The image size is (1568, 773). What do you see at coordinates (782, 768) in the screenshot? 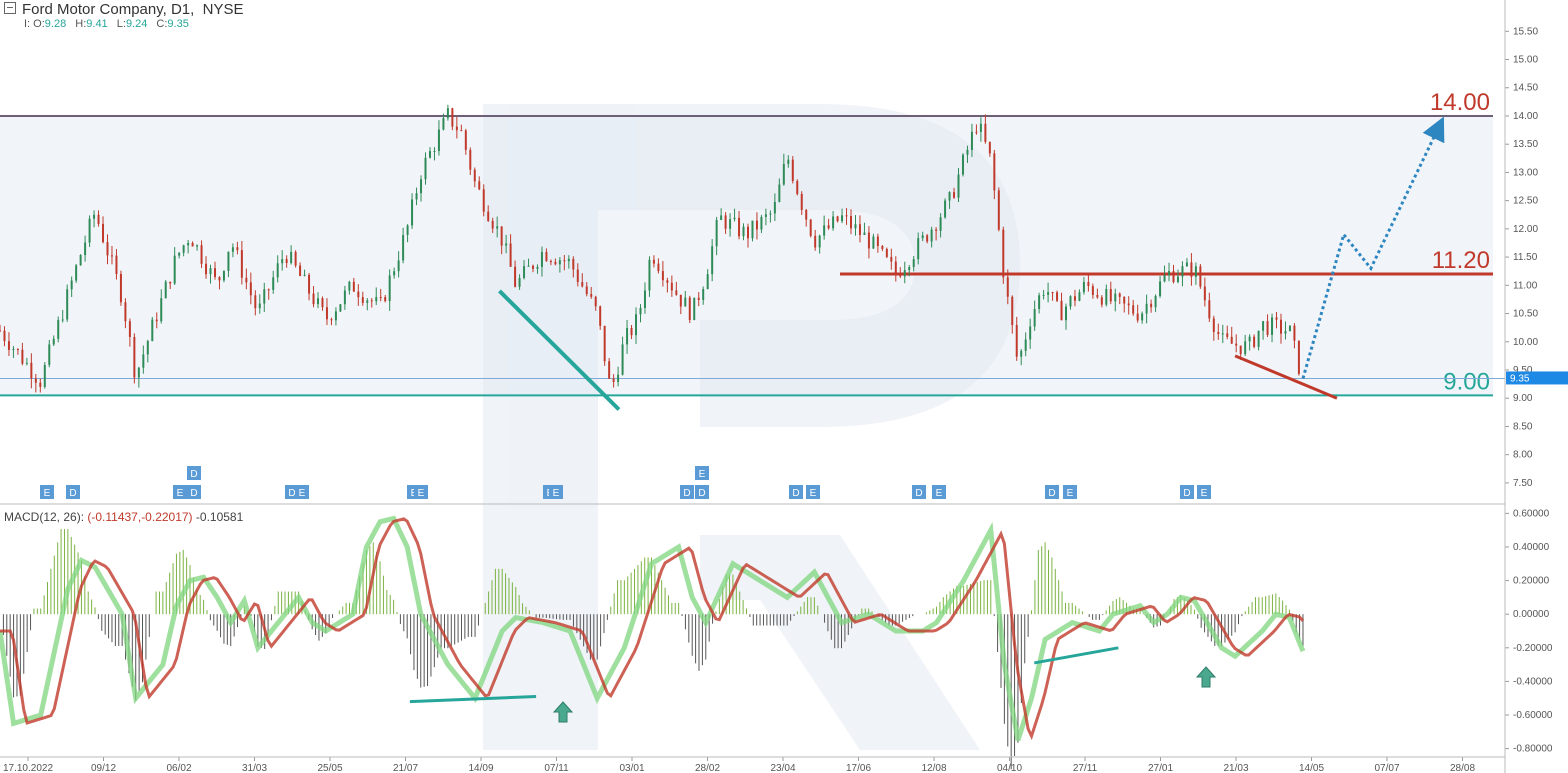
I see `time-axis-tick-label: 23/04` at bounding box center [782, 768].